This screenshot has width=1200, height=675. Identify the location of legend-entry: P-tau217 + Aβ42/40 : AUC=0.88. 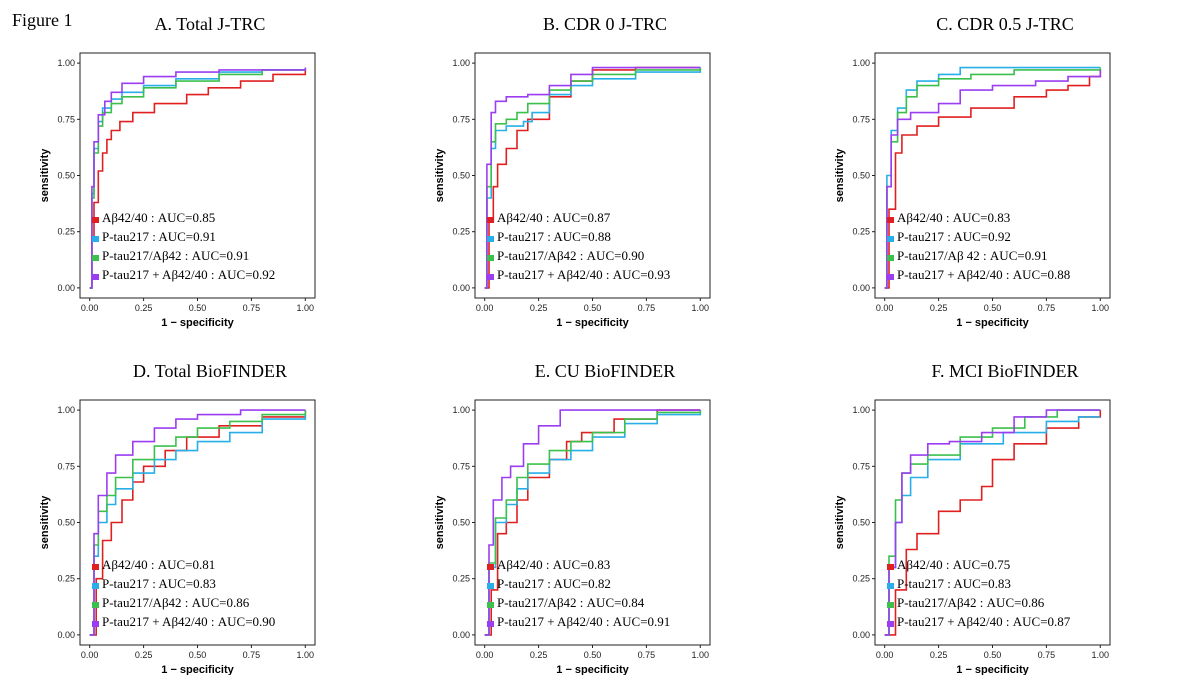
(983, 274).